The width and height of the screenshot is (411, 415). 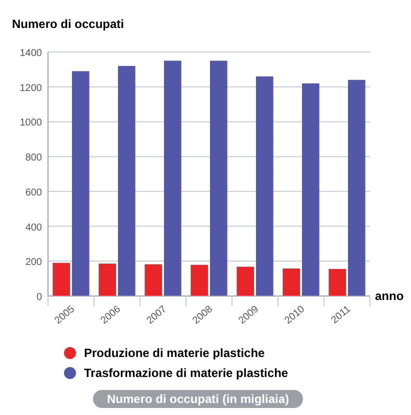 What do you see at coordinates (31, 53) in the screenshot?
I see `y-tick-label: 1400` at bounding box center [31, 53].